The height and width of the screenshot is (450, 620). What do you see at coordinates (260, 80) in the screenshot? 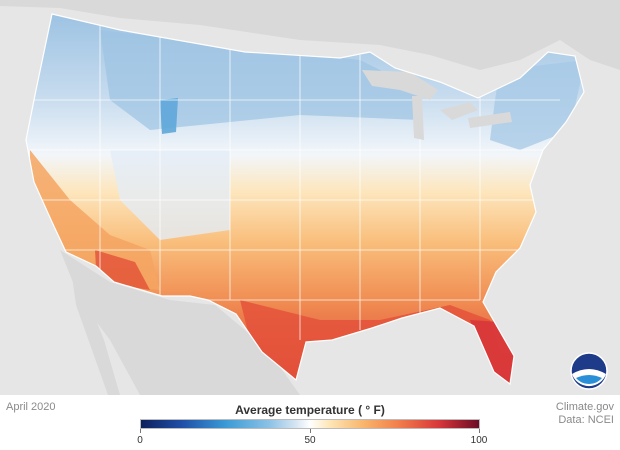
I see `northern-cold-region` at bounding box center [260, 80].